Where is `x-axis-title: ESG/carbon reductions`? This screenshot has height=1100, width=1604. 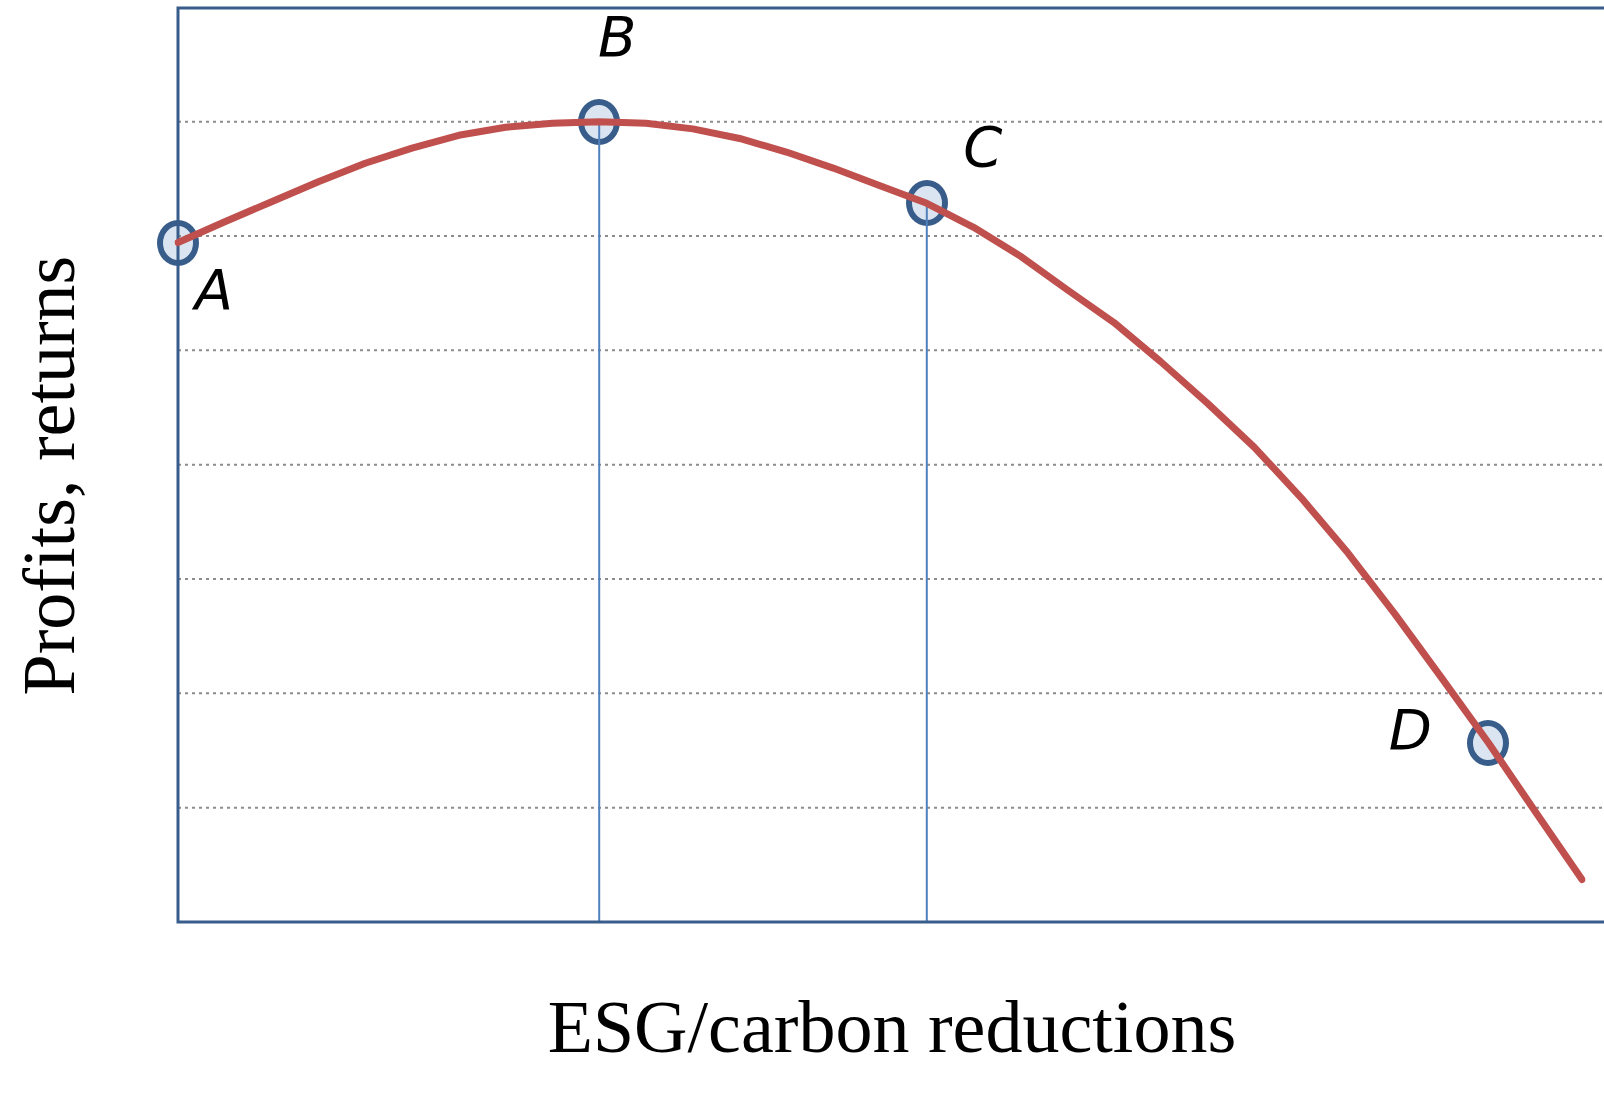 x-axis-title: ESG/carbon reductions is located at coordinates (892, 1027).